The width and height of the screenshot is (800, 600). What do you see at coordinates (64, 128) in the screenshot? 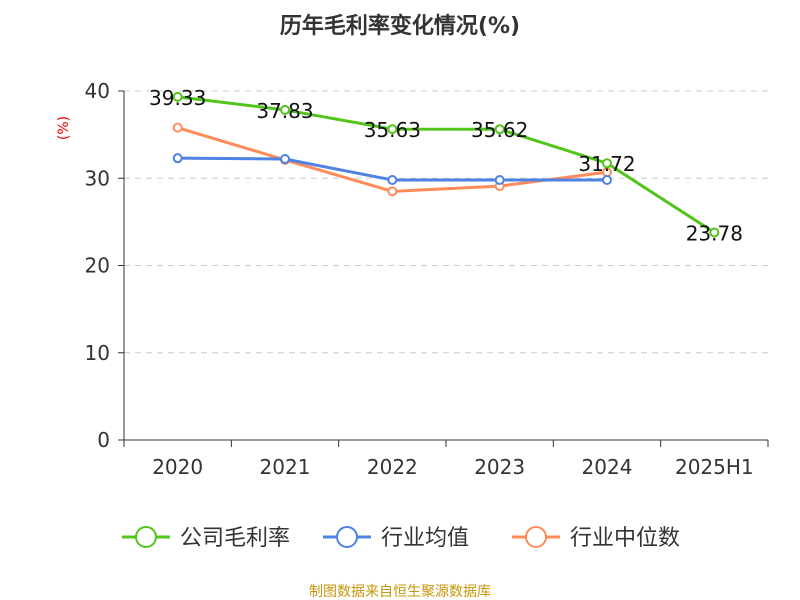
I see `y-axis-label: (%)` at bounding box center [64, 128].